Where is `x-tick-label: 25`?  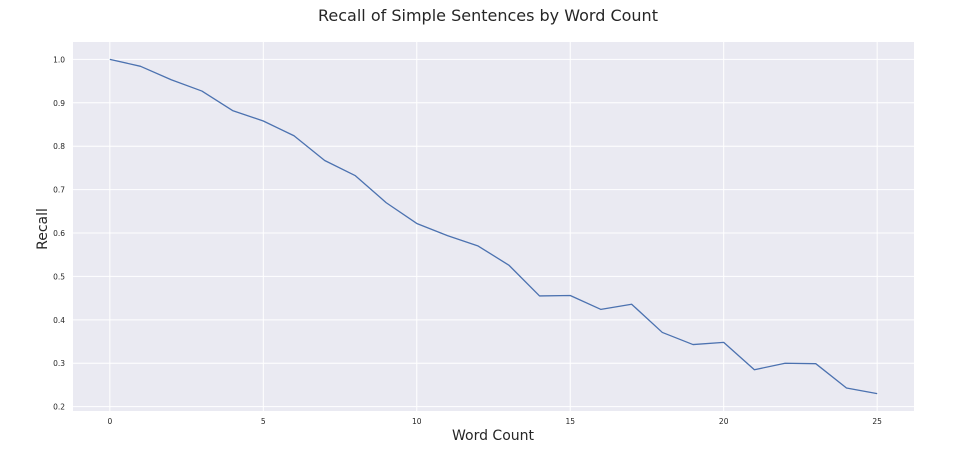
x-tick-label: 25 is located at coordinates (877, 421).